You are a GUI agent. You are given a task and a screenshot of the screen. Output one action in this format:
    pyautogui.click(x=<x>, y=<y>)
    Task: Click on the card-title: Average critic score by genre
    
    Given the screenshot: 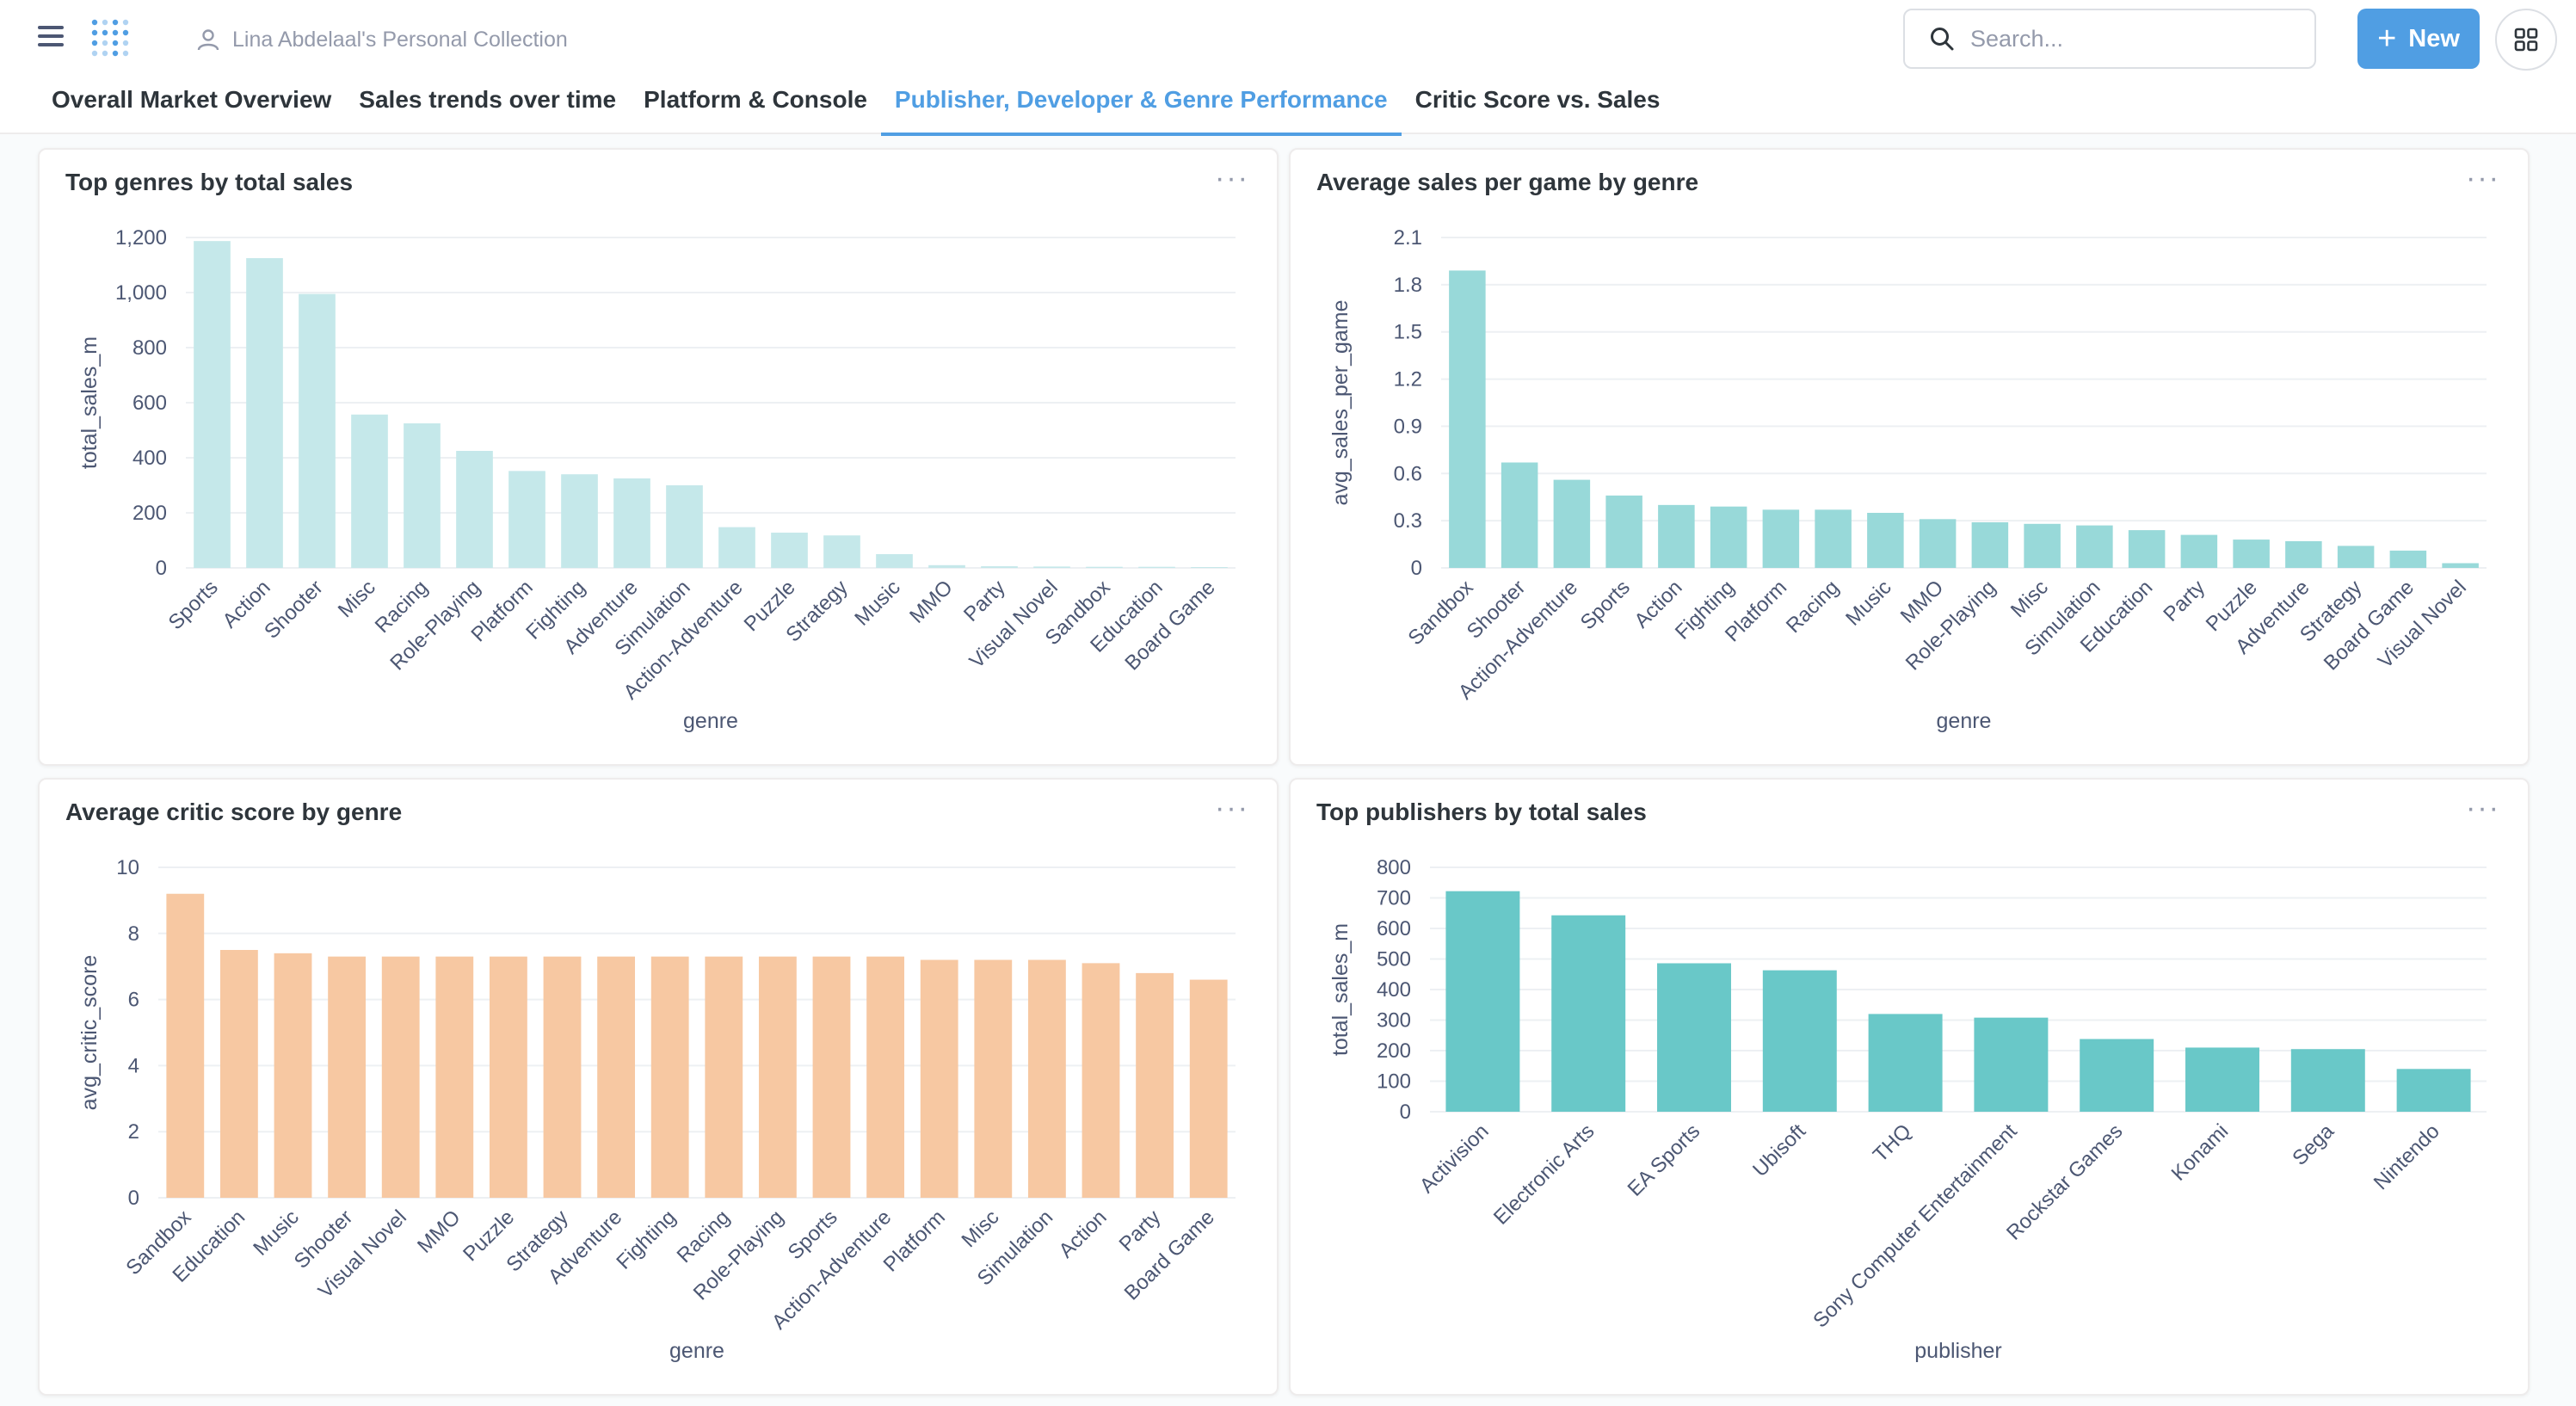 What is the action you would take?
    pyautogui.click(x=234, y=812)
    